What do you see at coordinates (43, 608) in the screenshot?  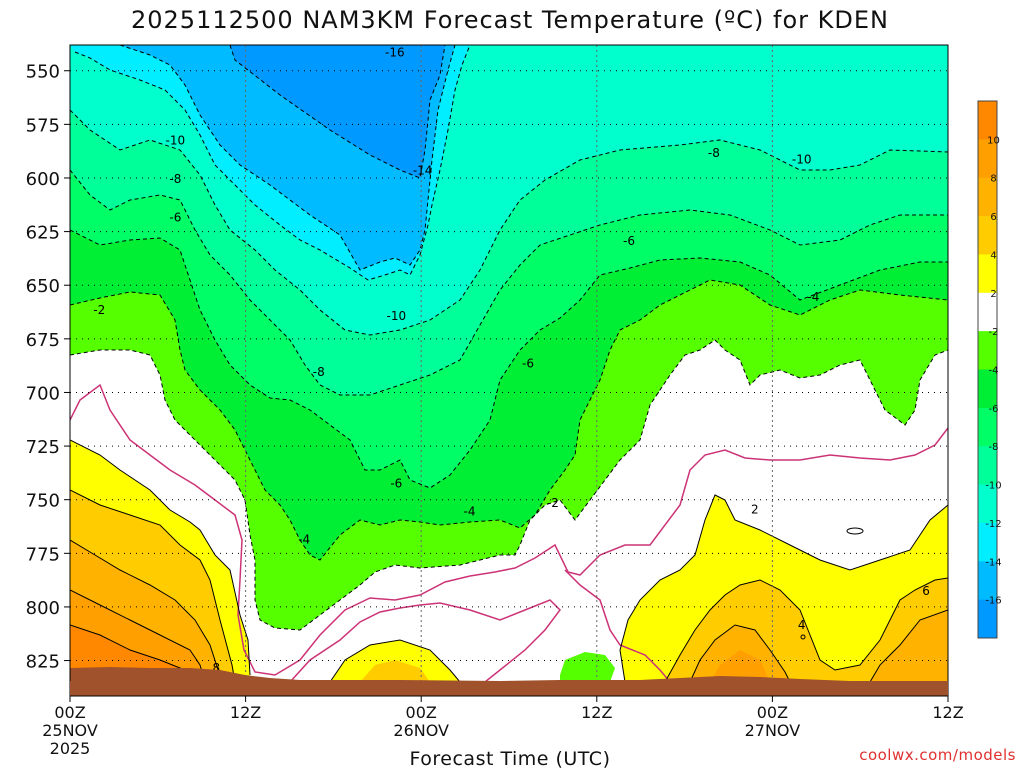 I see `y-tick-label: 800` at bounding box center [43, 608].